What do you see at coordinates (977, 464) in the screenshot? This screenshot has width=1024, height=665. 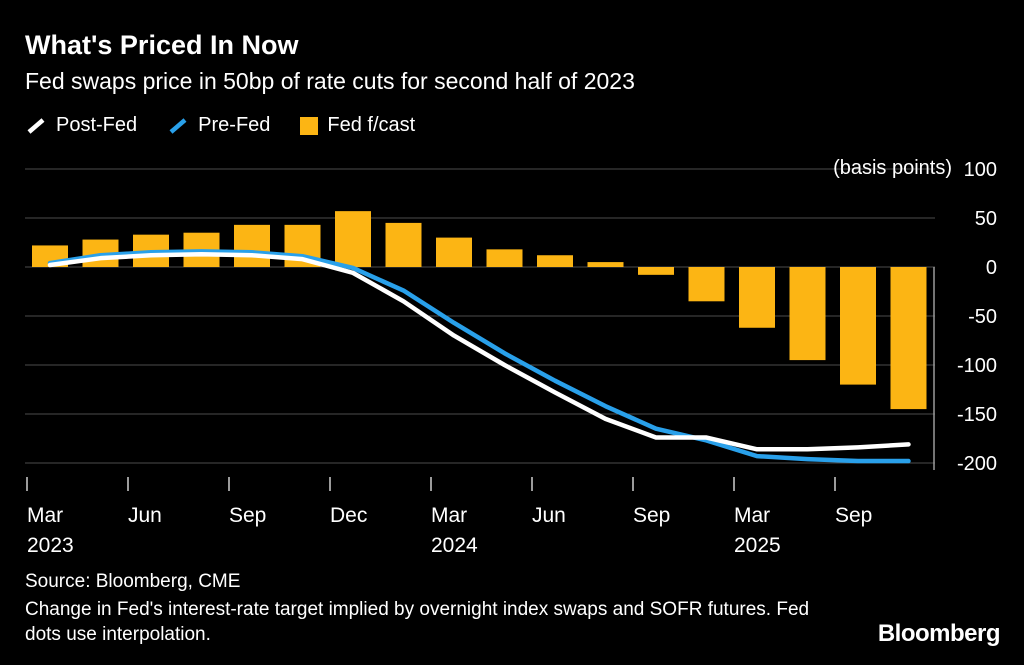 I see `svg-text: -200` at bounding box center [977, 464].